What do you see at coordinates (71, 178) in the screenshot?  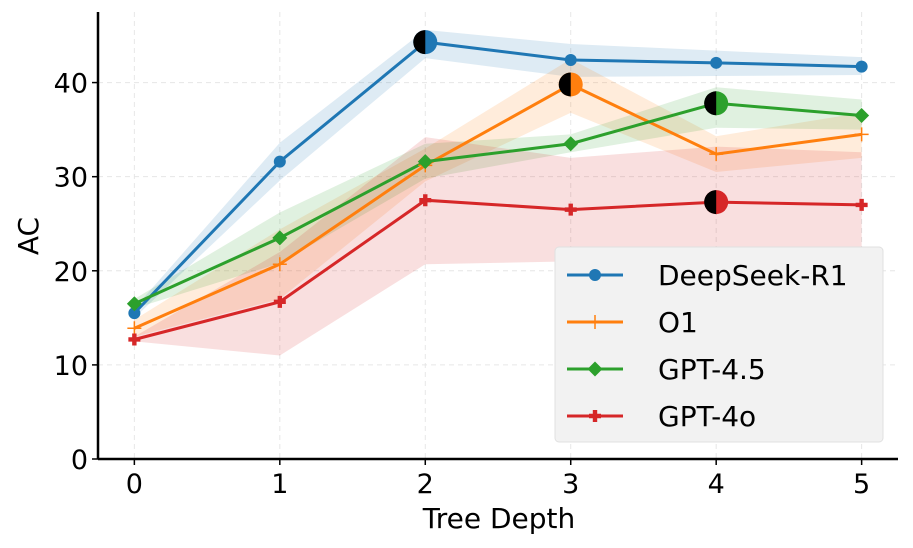 I see `y-tick-label: 30` at bounding box center [71, 178].